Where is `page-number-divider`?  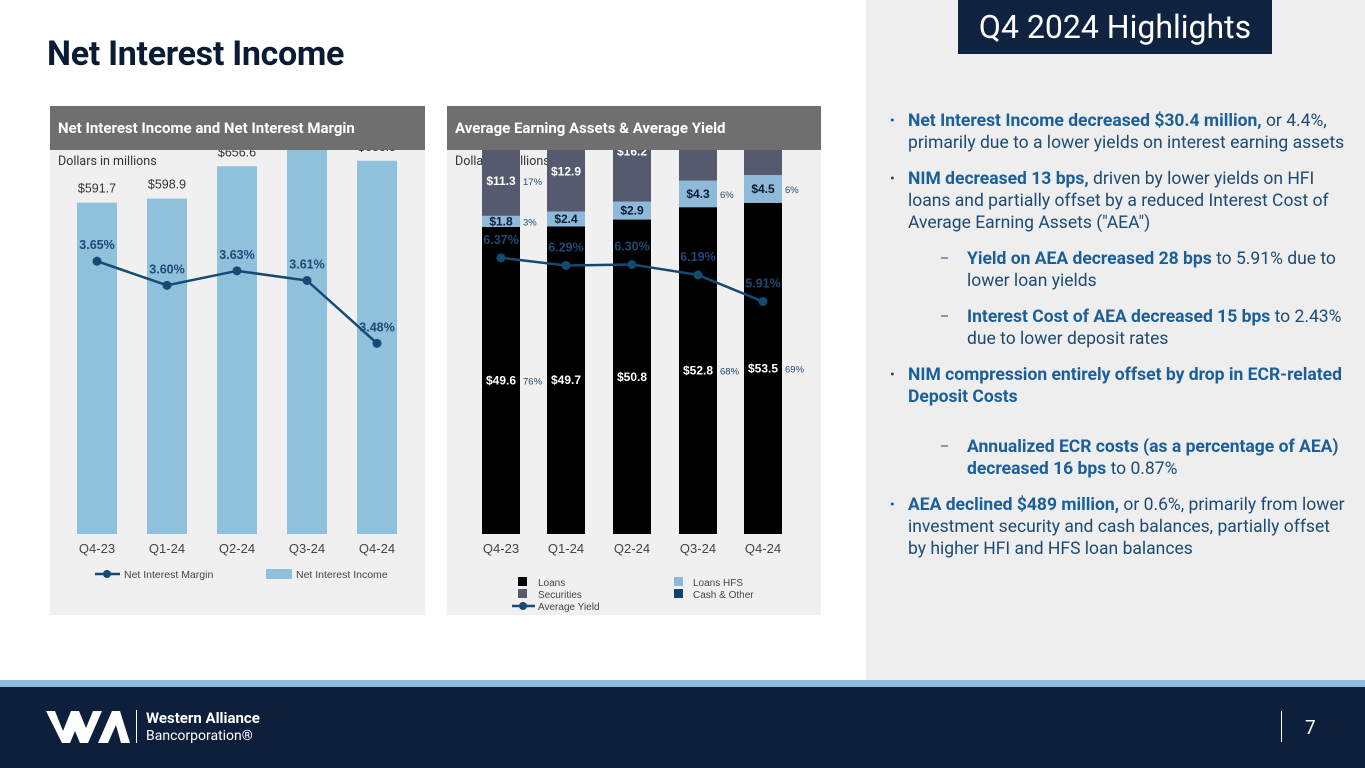
page-number-divider is located at coordinates (1281, 726).